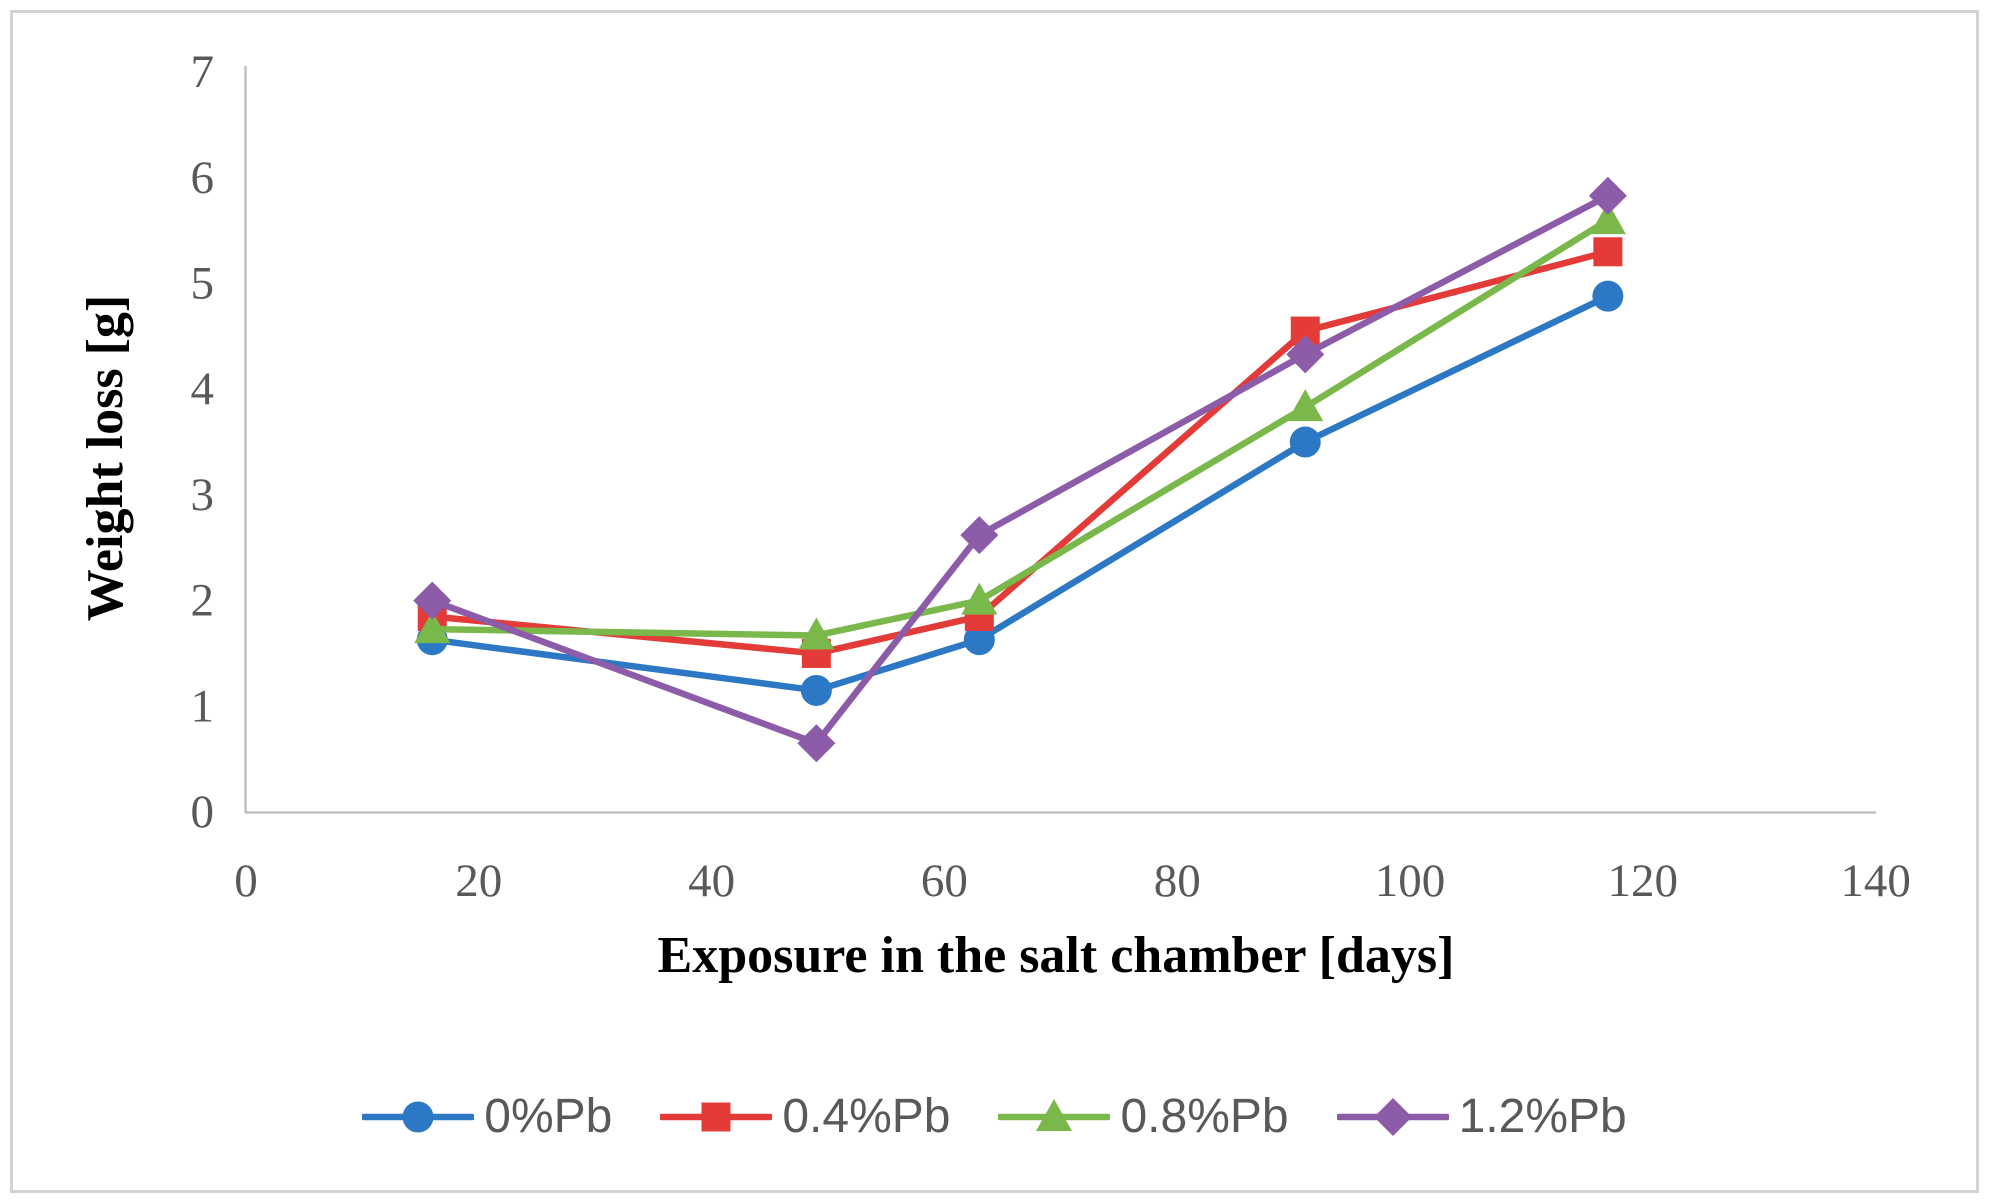  Describe the element at coordinates (711, 881) in the screenshot. I see `x-tick-label: 40` at that location.